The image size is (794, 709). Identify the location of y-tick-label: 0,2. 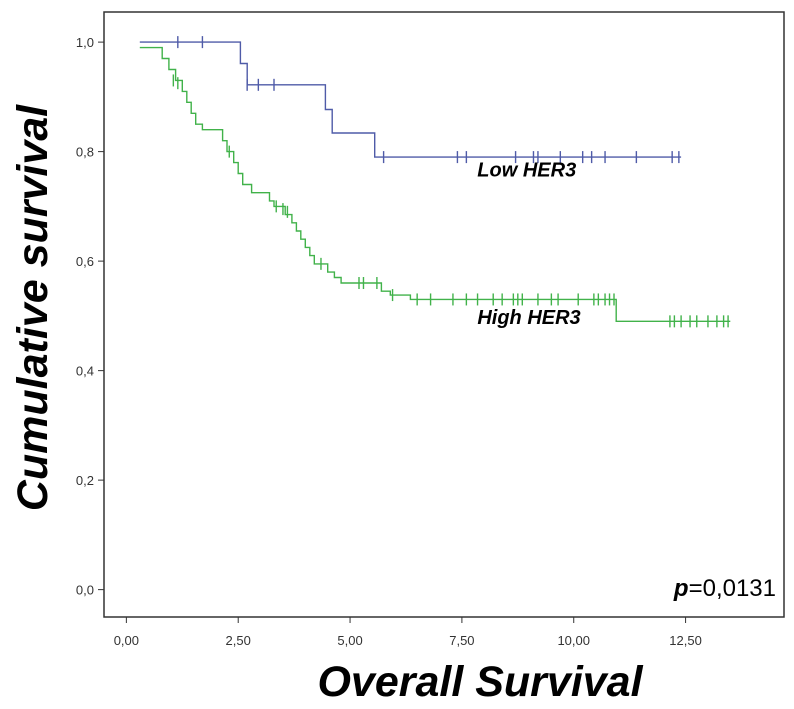
(85, 480).